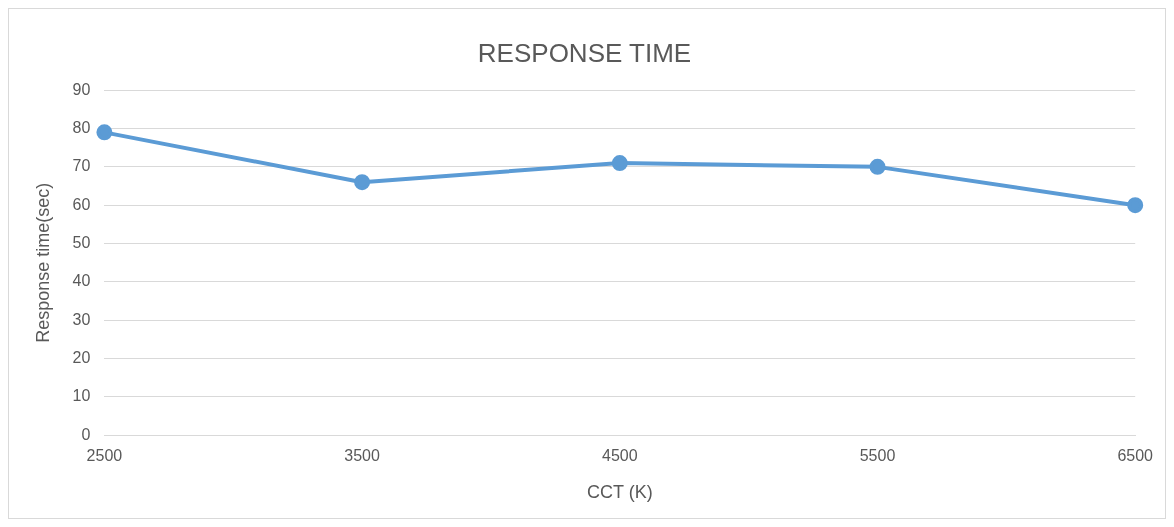 Image resolution: width=1174 pixels, height=527 pixels. What do you see at coordinates (81, 242) in the screenshot?
I see `y-tick-label: 50` at bounding box center [81, 242].